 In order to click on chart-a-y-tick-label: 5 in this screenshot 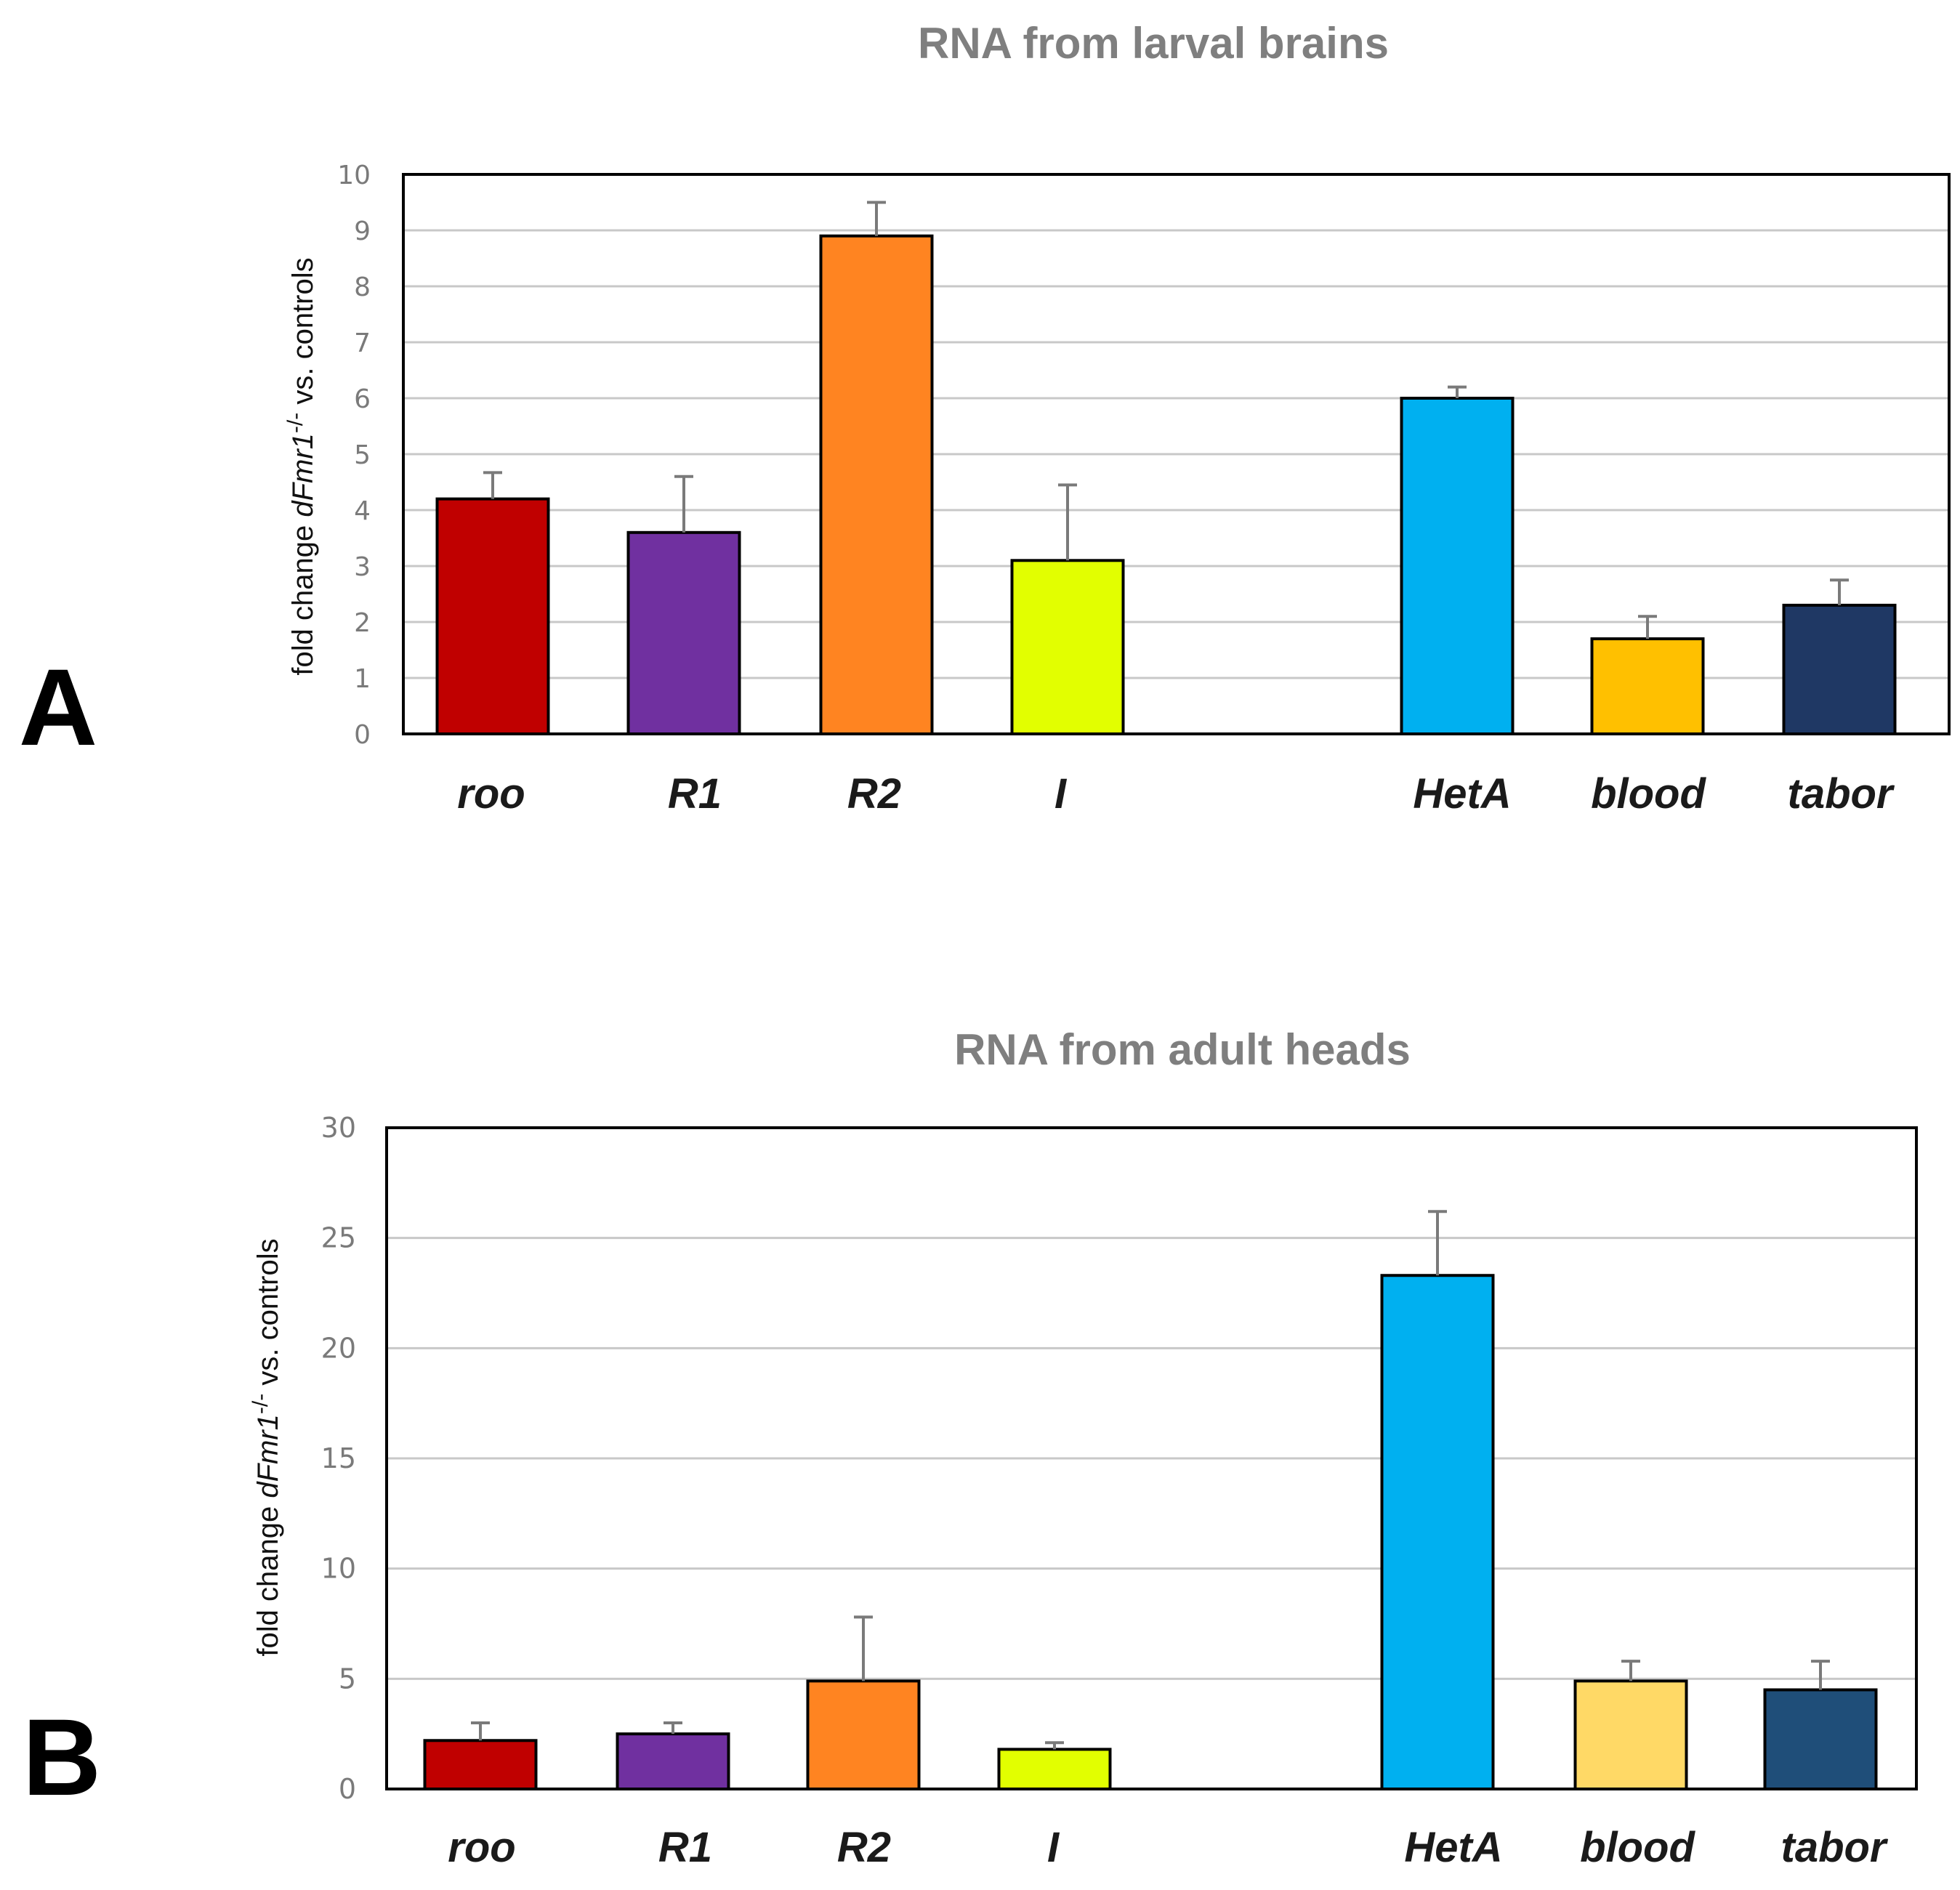, I will do `click(362, 455)`.